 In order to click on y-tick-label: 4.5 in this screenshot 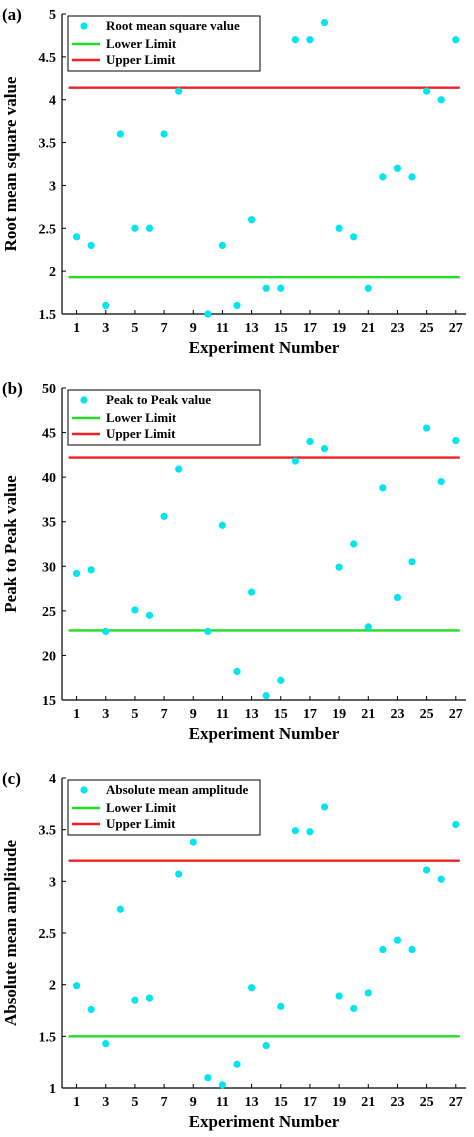, I will do `click(48, 58)`.